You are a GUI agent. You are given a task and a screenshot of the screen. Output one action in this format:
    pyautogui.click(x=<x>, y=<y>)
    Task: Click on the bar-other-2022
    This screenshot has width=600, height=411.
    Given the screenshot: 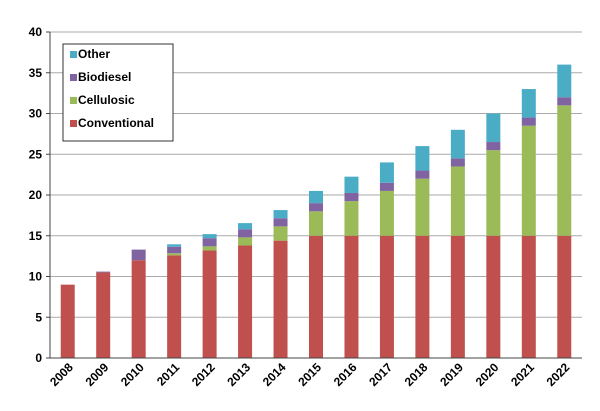 What is the action you would take?
    pyautogui.click(x=564, y=81)
    